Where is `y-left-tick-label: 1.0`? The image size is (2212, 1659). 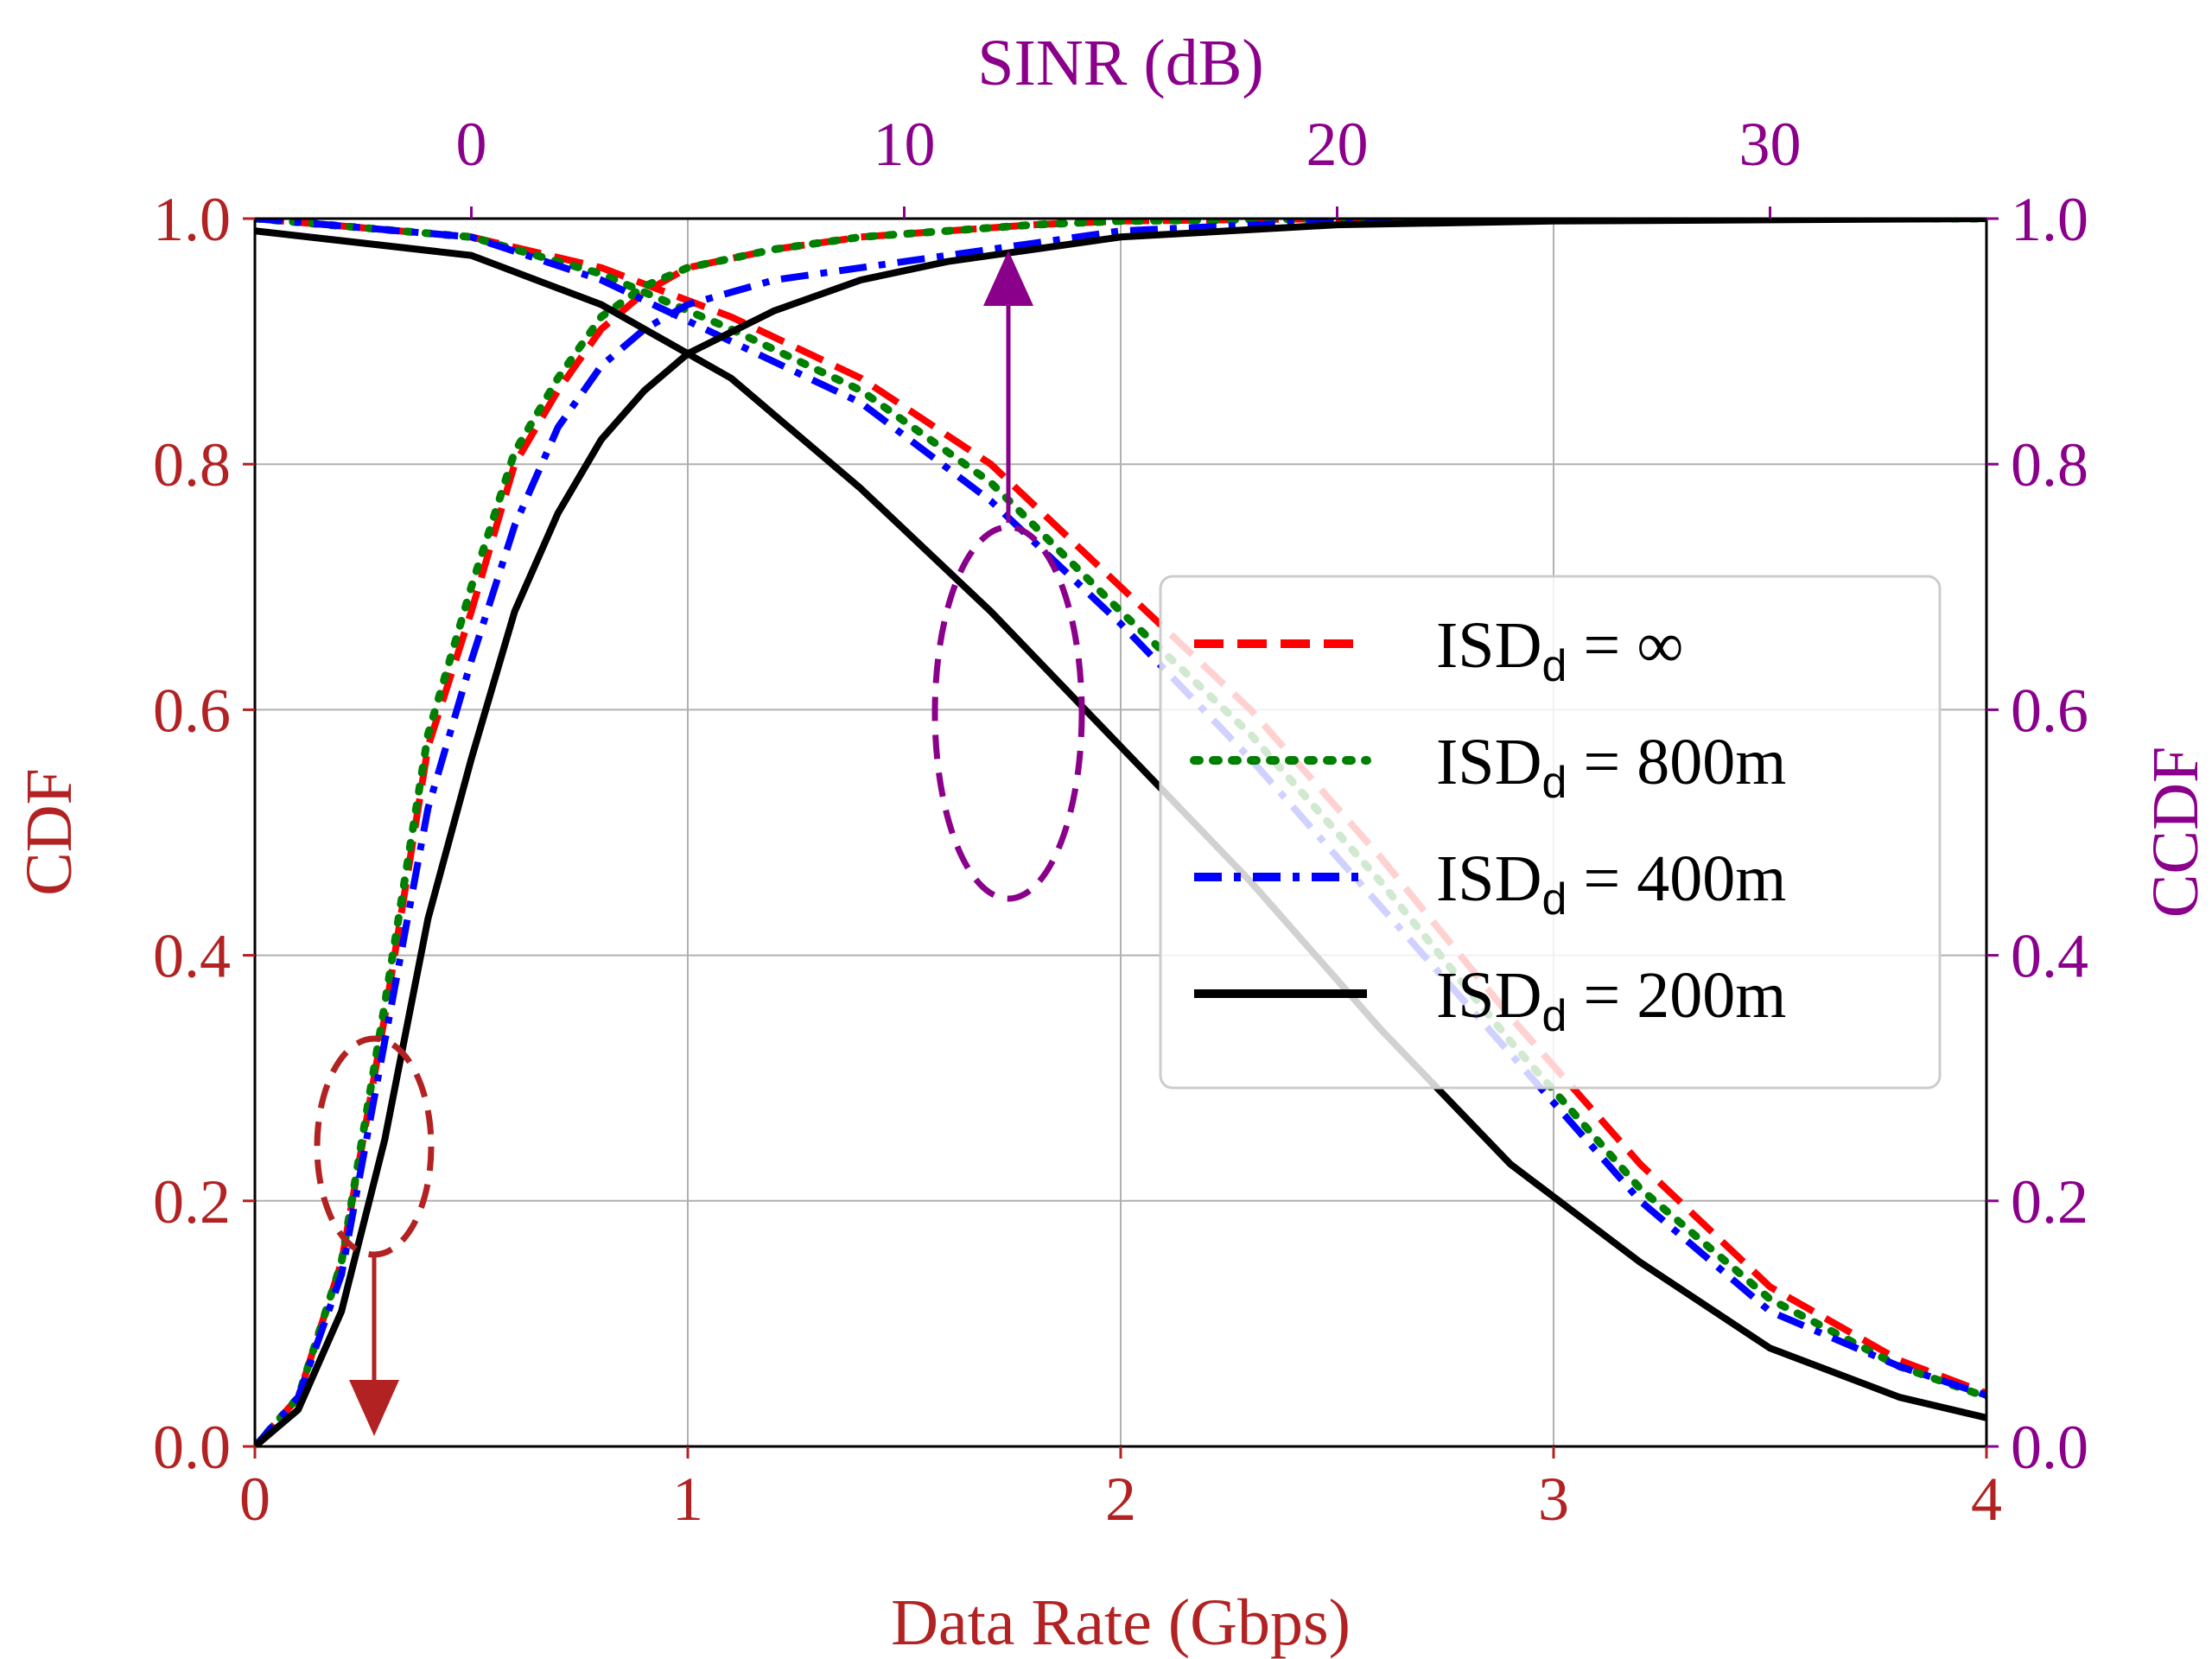
y-left-tick-label: 1.0 is located at coordinates (192, 219).